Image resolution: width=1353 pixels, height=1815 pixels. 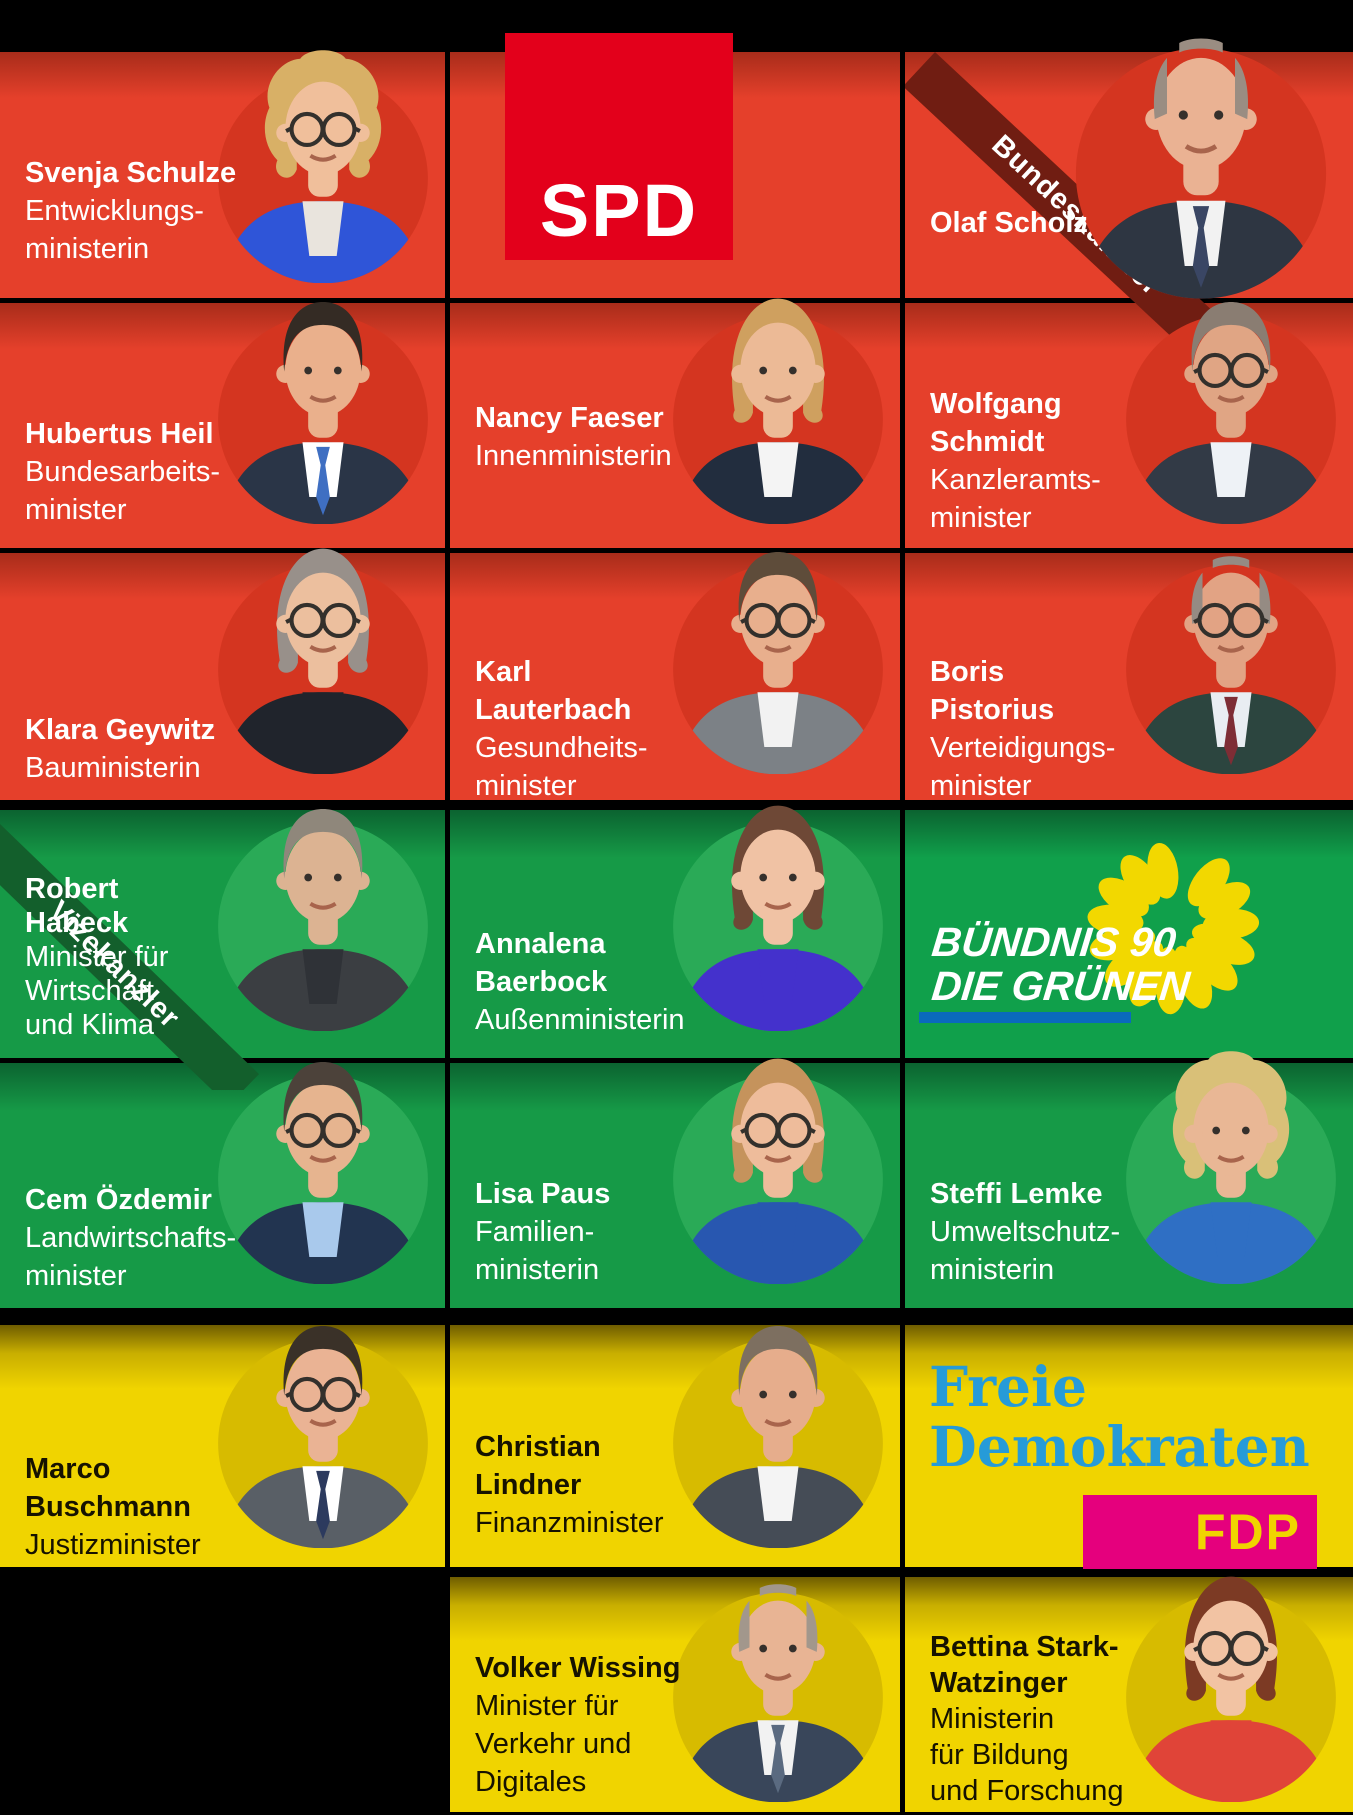 I want to click on tile-oezdemir: Cem Özdemir Landwirtschafts-minister, so click(x=222, y=1185).